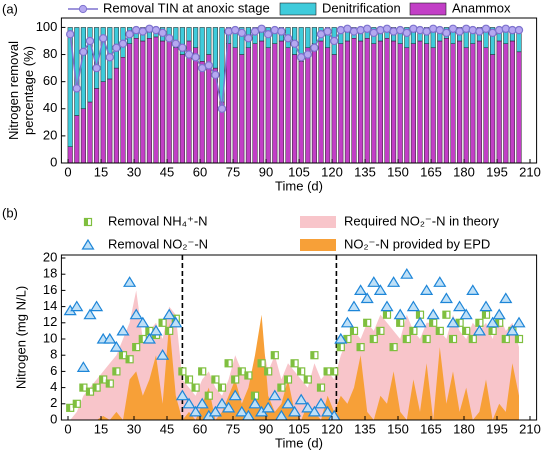  I want to click on y-tick-label: 12, so click(50, 321).